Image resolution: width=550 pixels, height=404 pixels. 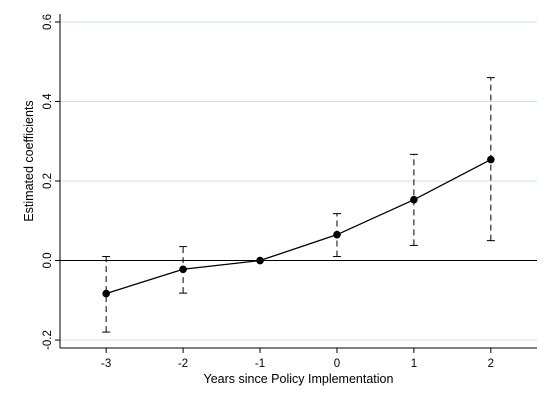 I want to click on x-axis-title: Years since Policy Implementation, so click(x=299, y=379).